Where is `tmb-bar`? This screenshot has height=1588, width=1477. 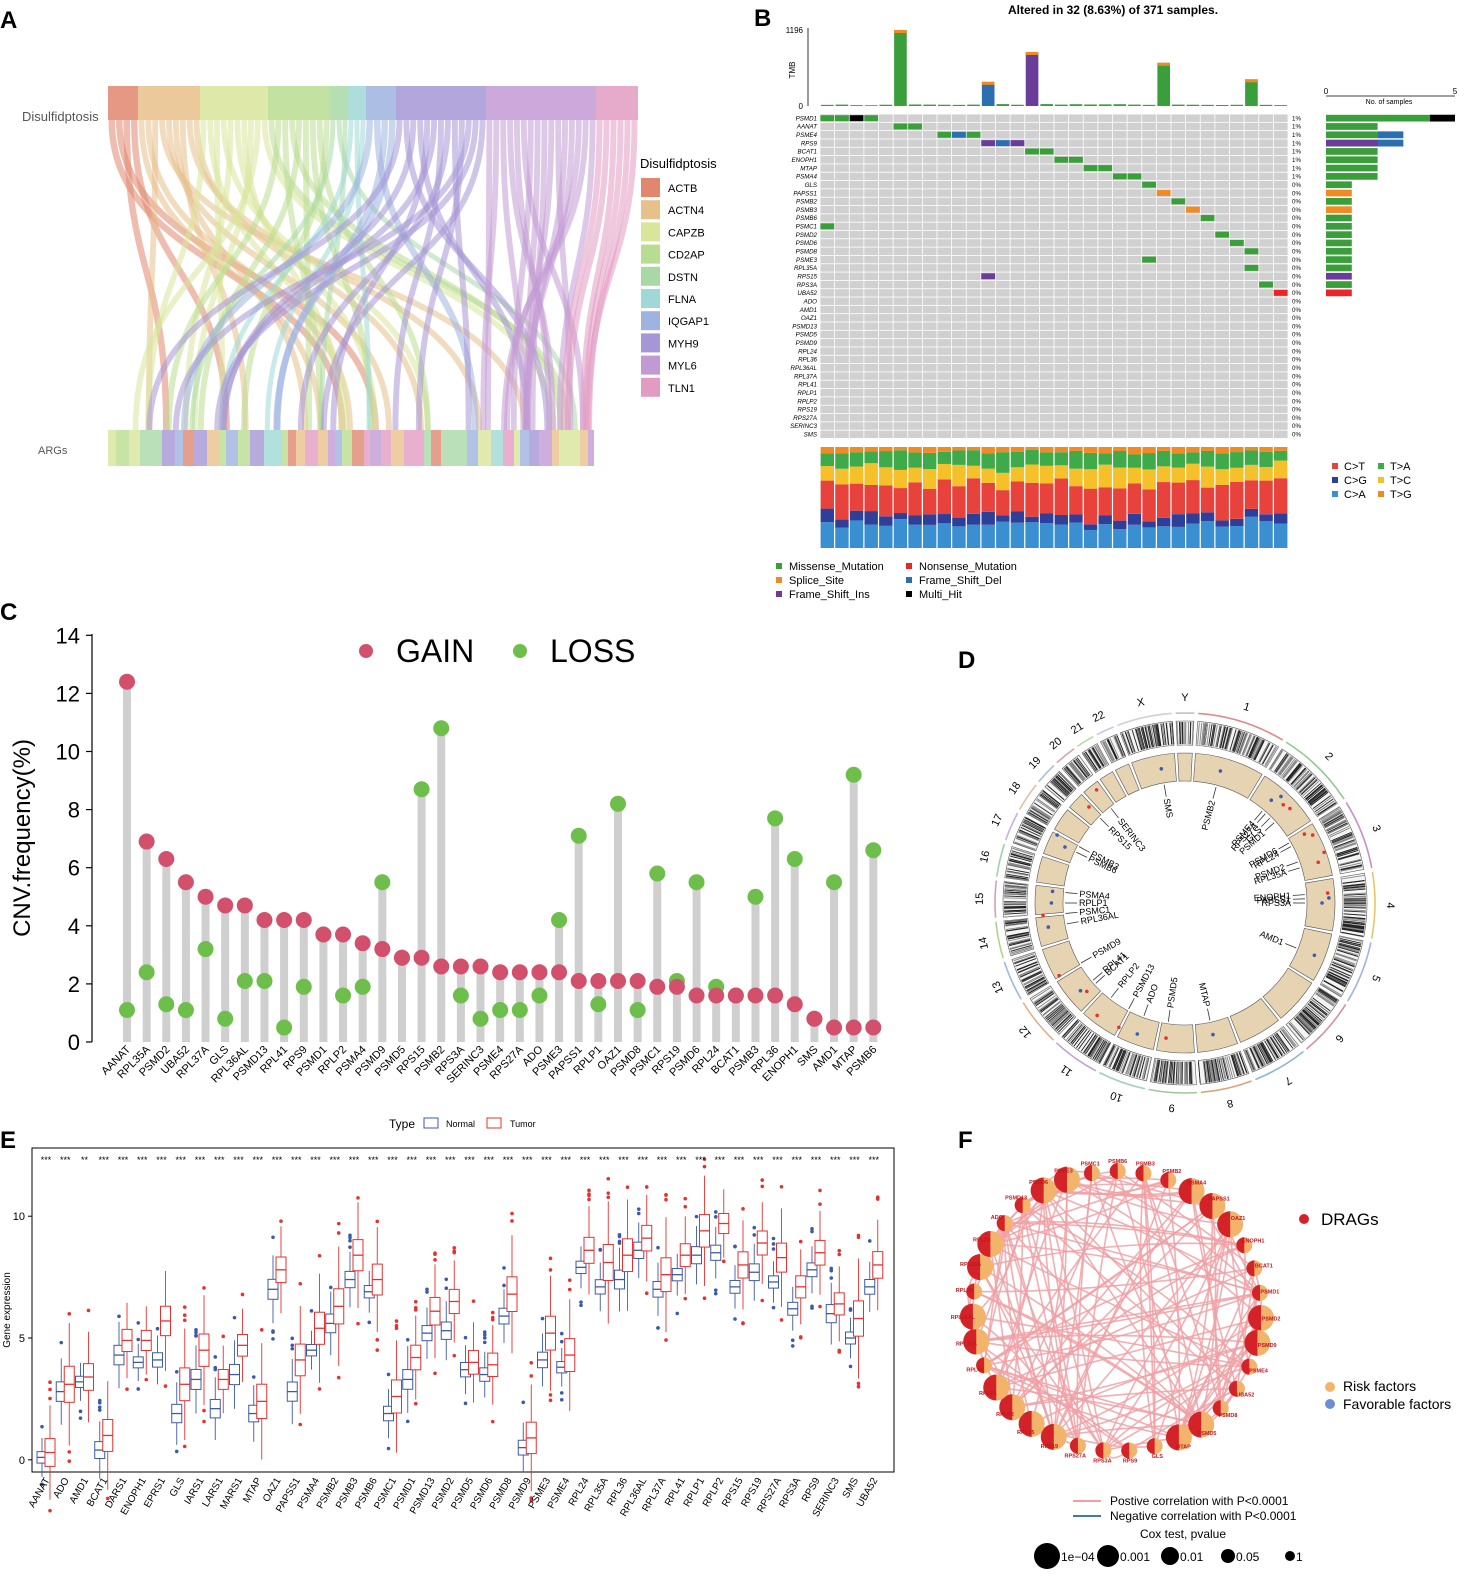 tmb-bar is located at coordinates (959, 105).